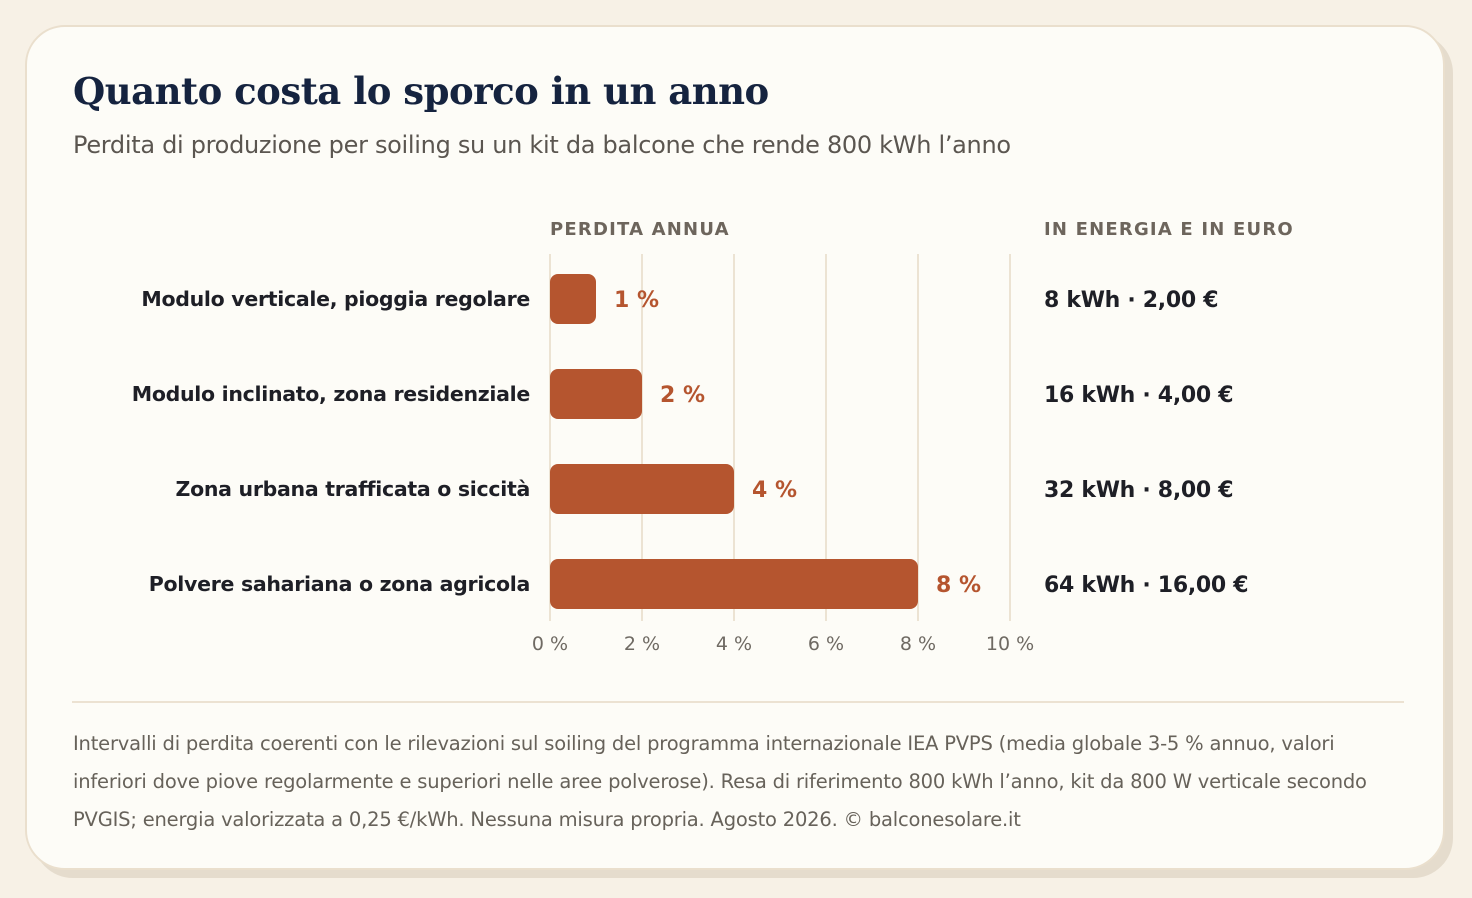  Describe the element at coordinates (1146, 585) in the screenshot. I see `energy-label: 64 kWh · 16,00 €` at that location.